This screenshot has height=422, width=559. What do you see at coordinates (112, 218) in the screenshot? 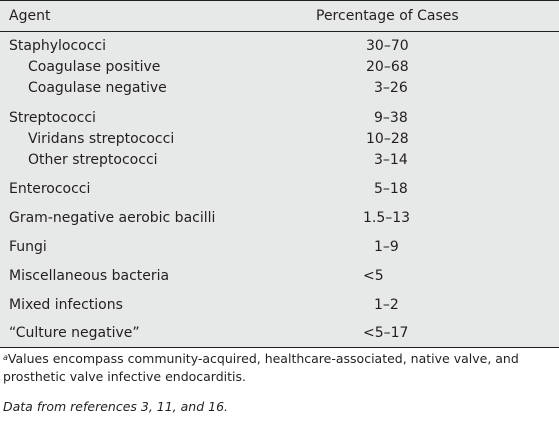
I see `row-agent: Gram-negative aerobic bacilli` at bounding box center [112, 218].